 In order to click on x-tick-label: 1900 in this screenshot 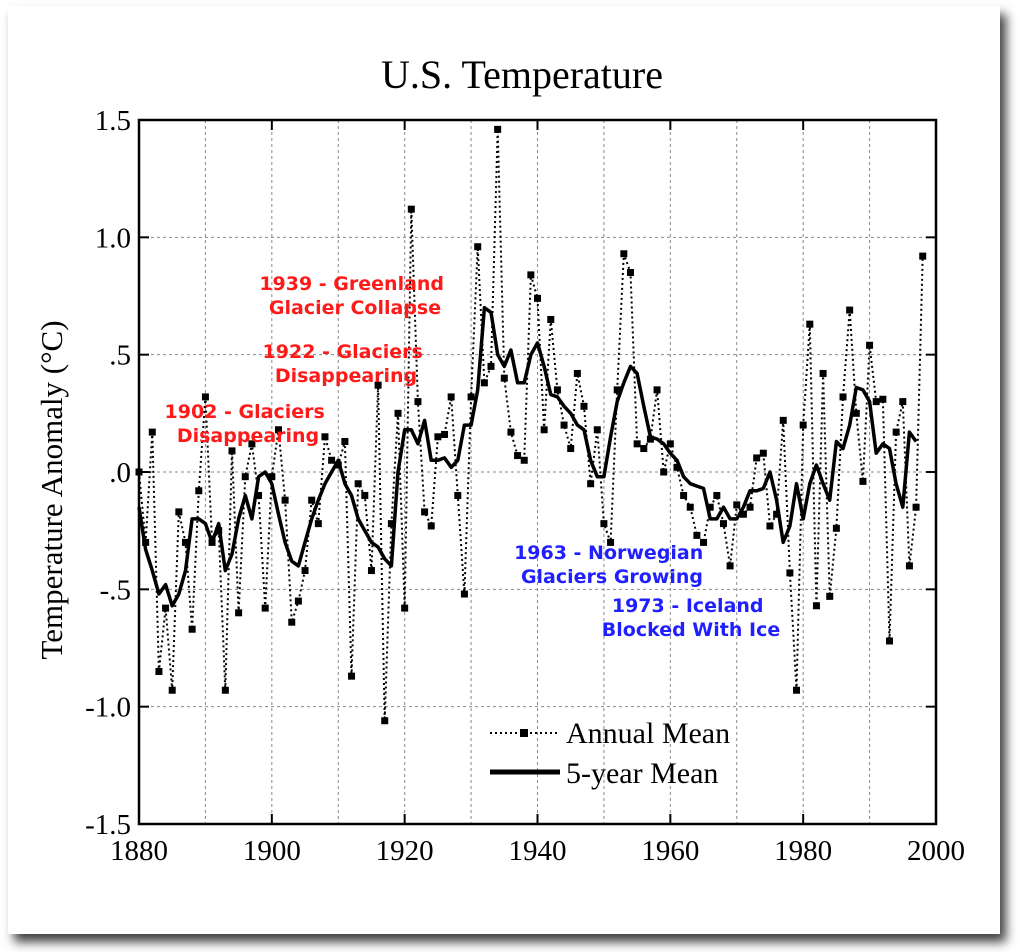, I will do `click(272, 851)`.